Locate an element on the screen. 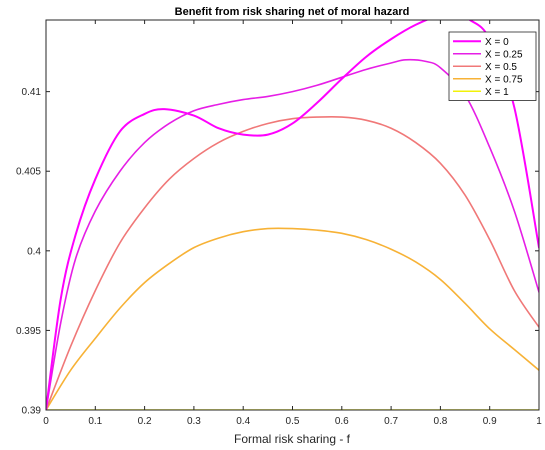 The height and width of the screenshot is (450, 545). x-tick-label: 1 is located at coordinates (539, 421).